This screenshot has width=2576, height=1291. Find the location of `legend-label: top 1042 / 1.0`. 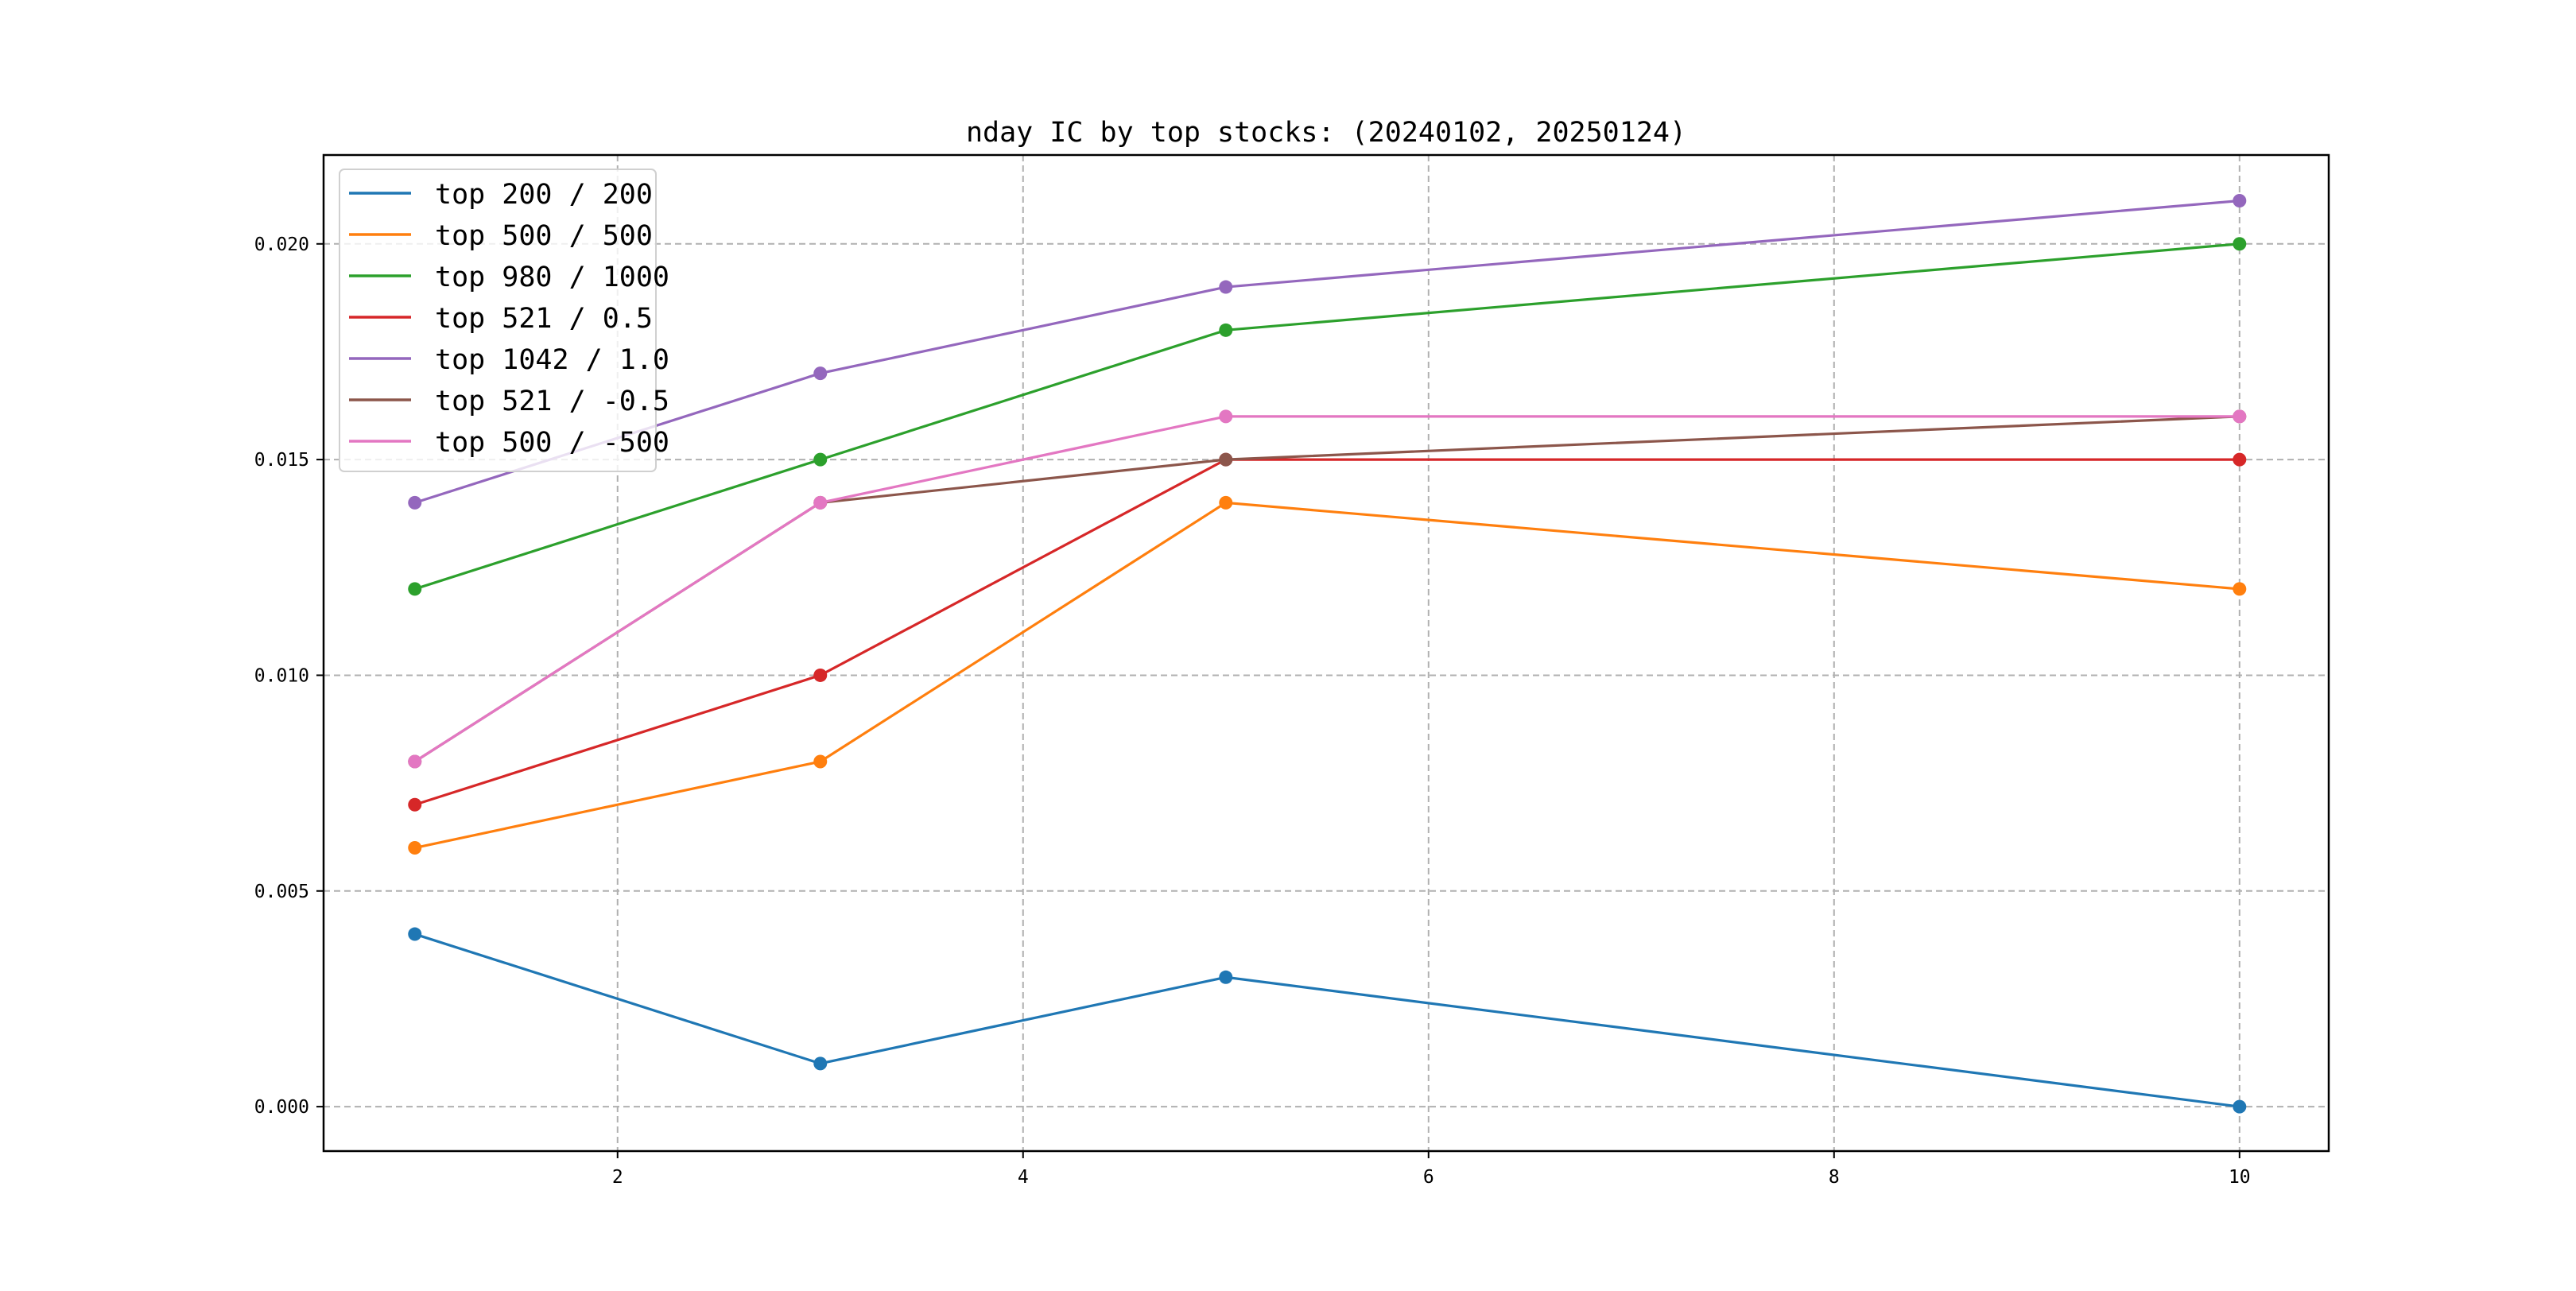

legend-label: top 1042 / 1.0 is located at coordinates (552, 360).